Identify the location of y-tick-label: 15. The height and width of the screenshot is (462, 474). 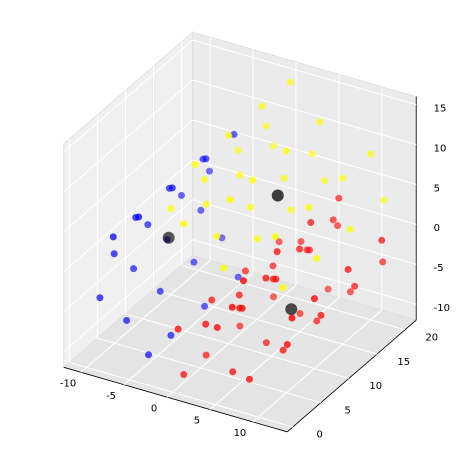
(403, 362).